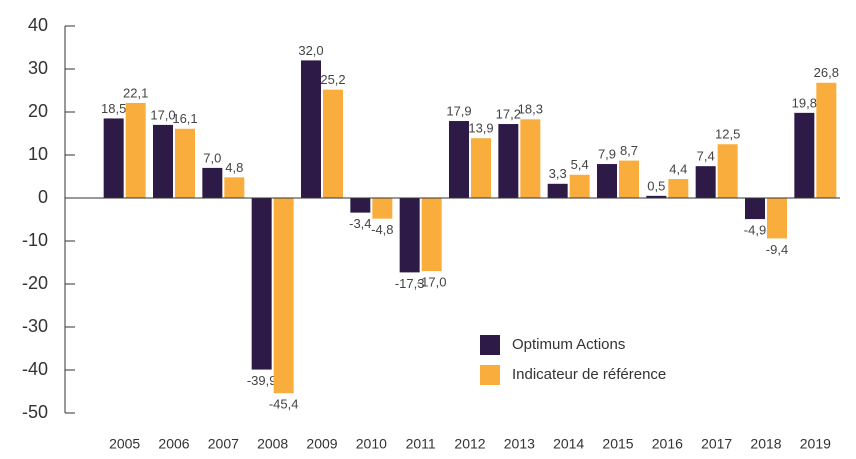 The image size is (856, 459). I want to click on x-tick-label: 2018, so click(765, 444).